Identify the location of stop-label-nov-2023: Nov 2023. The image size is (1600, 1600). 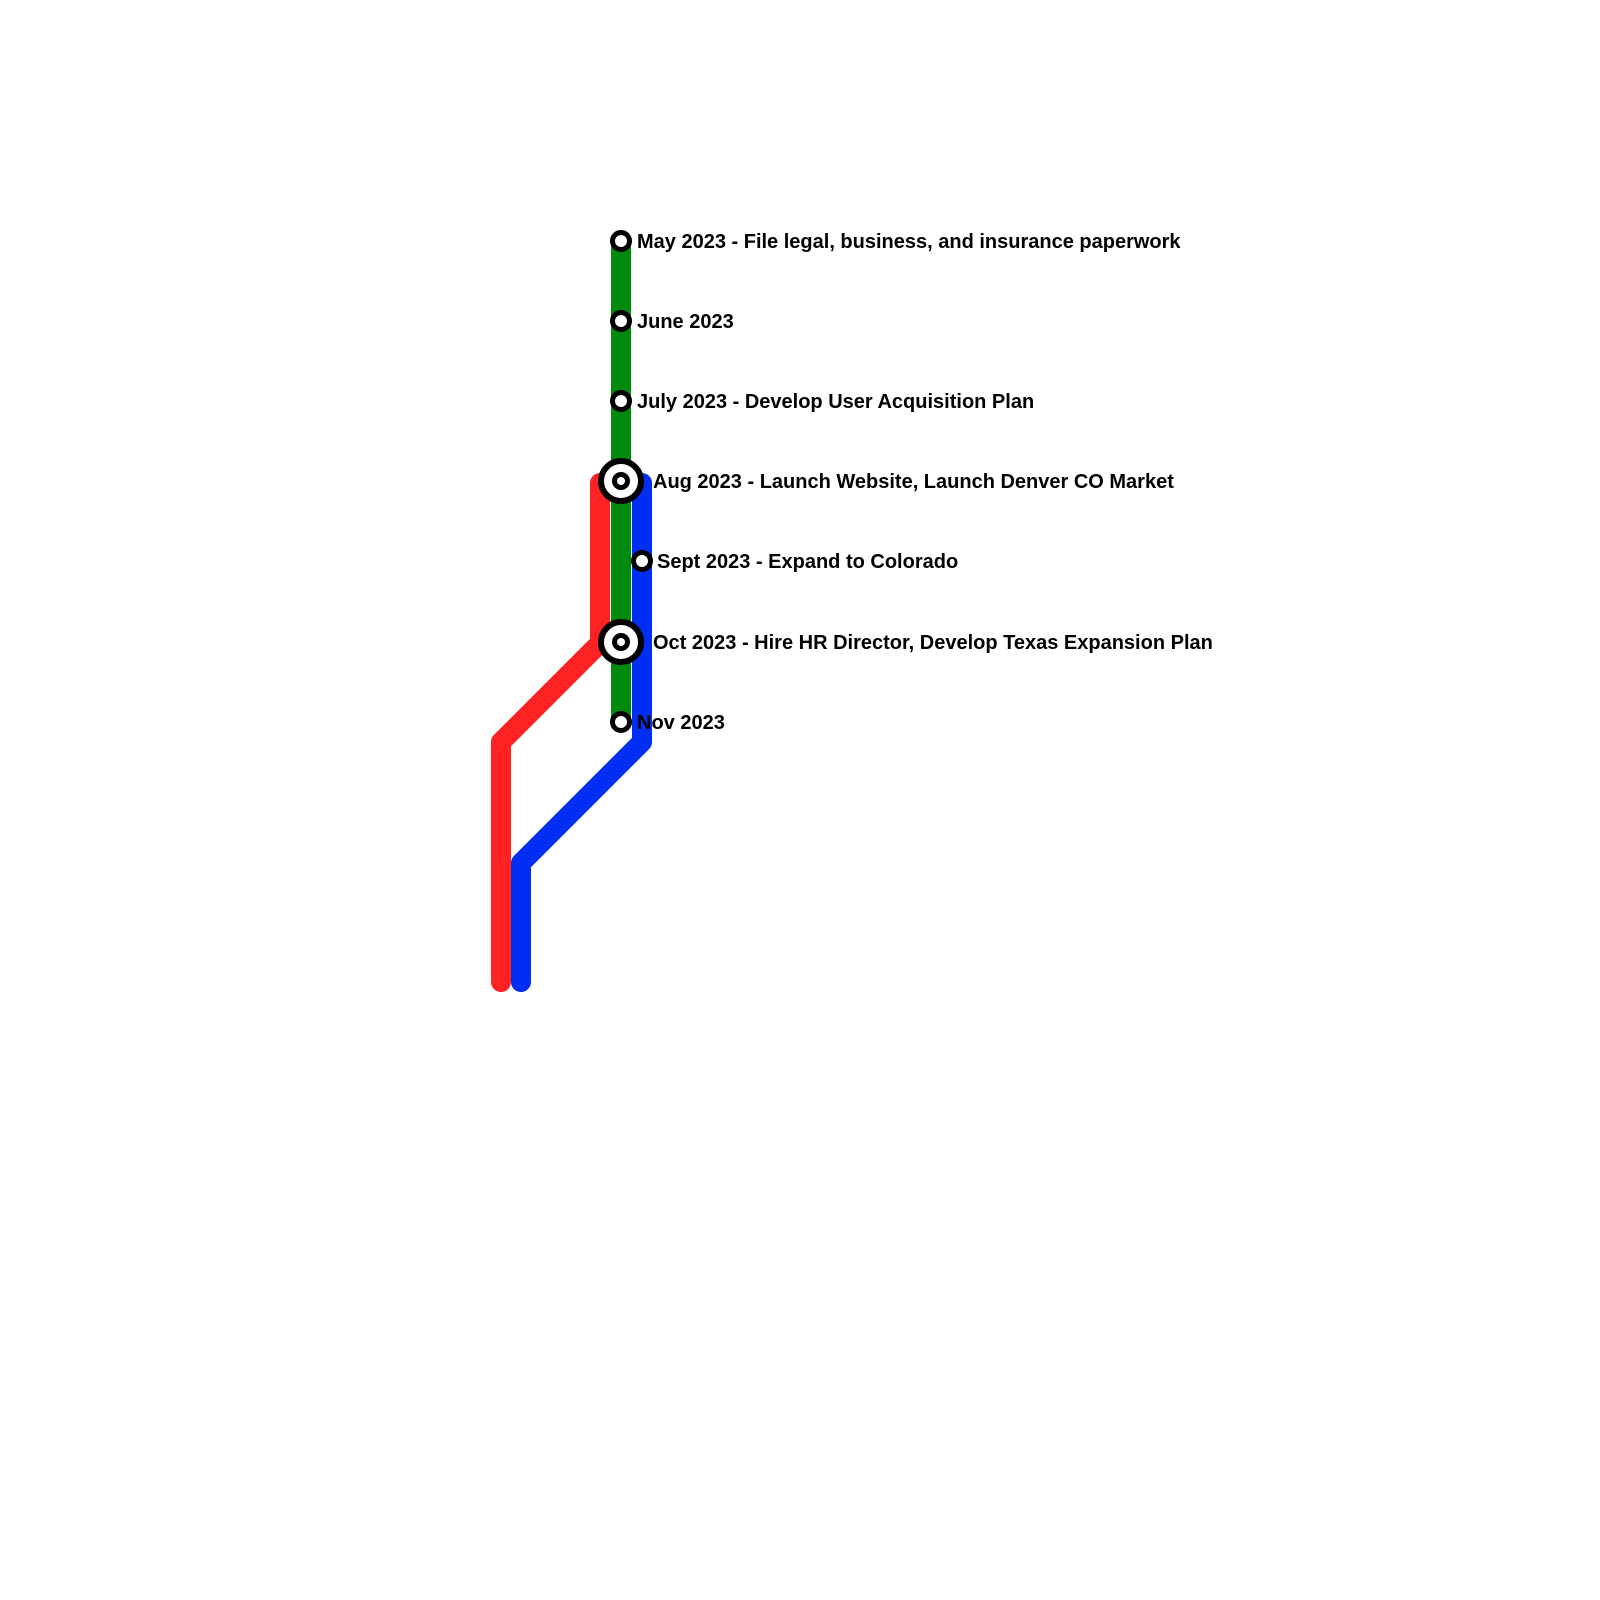
(681, 723).